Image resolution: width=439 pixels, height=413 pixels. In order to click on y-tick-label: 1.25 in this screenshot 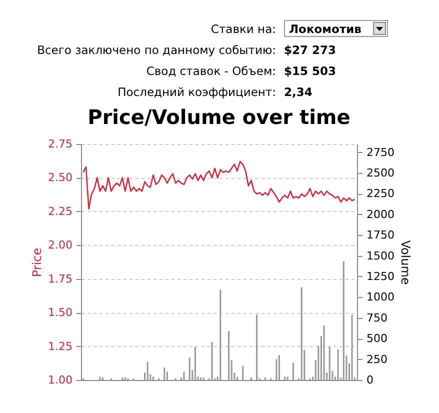, I will do `click(60, 346)`.